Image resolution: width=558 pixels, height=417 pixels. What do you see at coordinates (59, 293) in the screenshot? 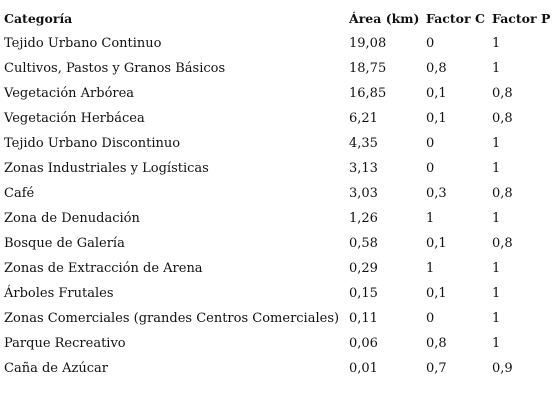
I see `cell-categoria: Árboles Frutales` at bounding box center [59, 293].